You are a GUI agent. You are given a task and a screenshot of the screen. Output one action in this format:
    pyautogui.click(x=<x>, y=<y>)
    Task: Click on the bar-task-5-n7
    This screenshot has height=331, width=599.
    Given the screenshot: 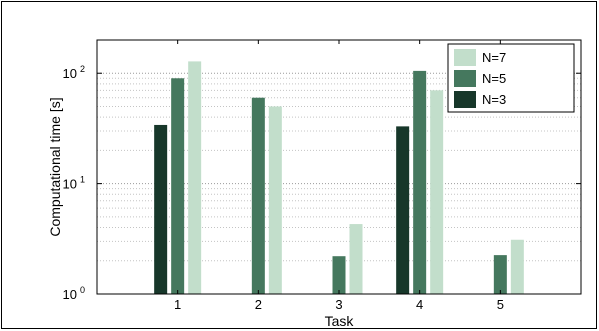 What is the action you would take?
    pyautogui.click(x=517, y=266)
    